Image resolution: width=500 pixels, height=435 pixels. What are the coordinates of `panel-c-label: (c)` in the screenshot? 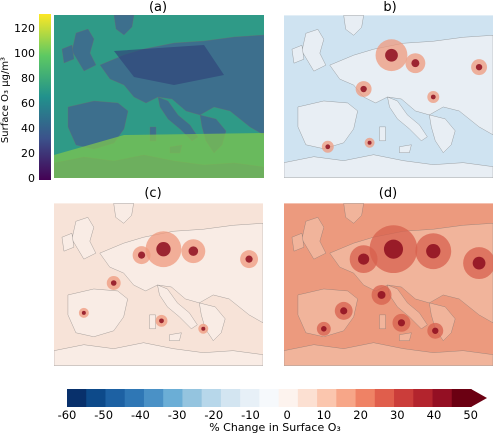 It's located at (153, 193).